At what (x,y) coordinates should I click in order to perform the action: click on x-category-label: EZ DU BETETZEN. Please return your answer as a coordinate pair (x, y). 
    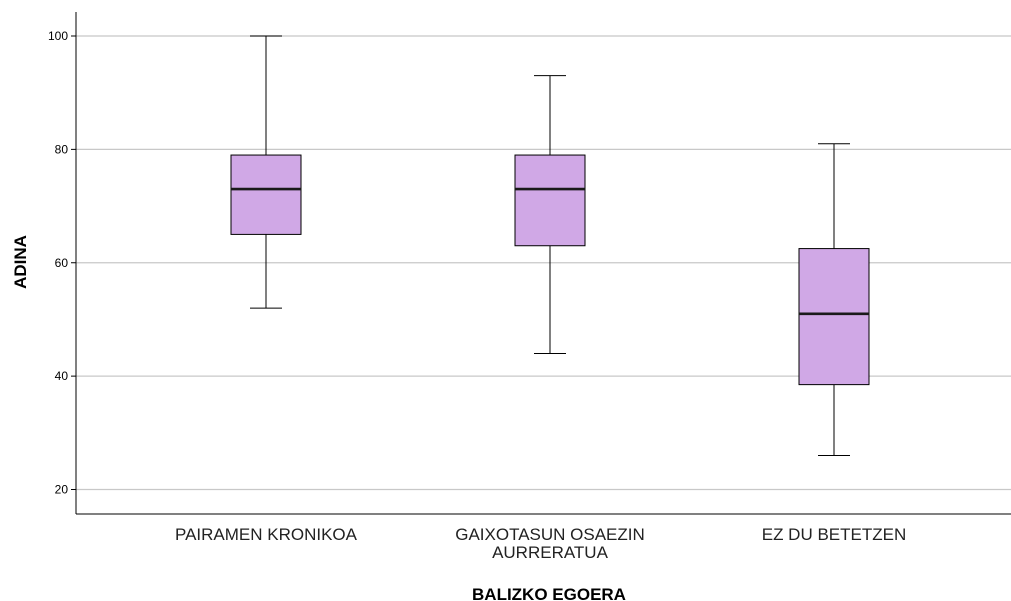
    Looking at the image, I should click on (834, 534).